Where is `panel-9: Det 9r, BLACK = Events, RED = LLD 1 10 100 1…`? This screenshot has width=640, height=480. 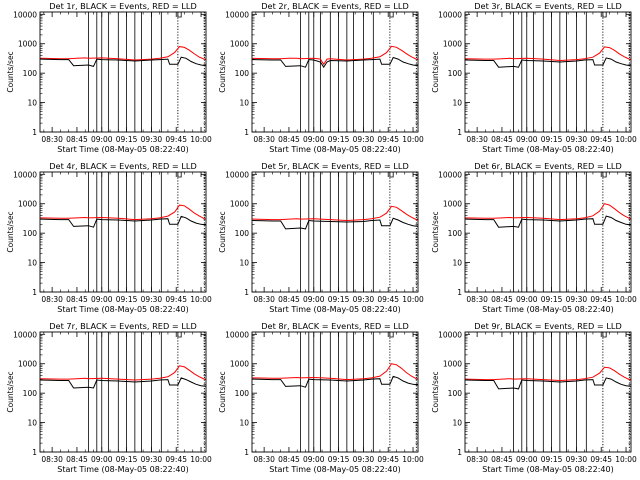 panel-9: Det 9r, BLACK = Events, RED = LLD 1 10 100 1… is located at coordinates (534, 397).